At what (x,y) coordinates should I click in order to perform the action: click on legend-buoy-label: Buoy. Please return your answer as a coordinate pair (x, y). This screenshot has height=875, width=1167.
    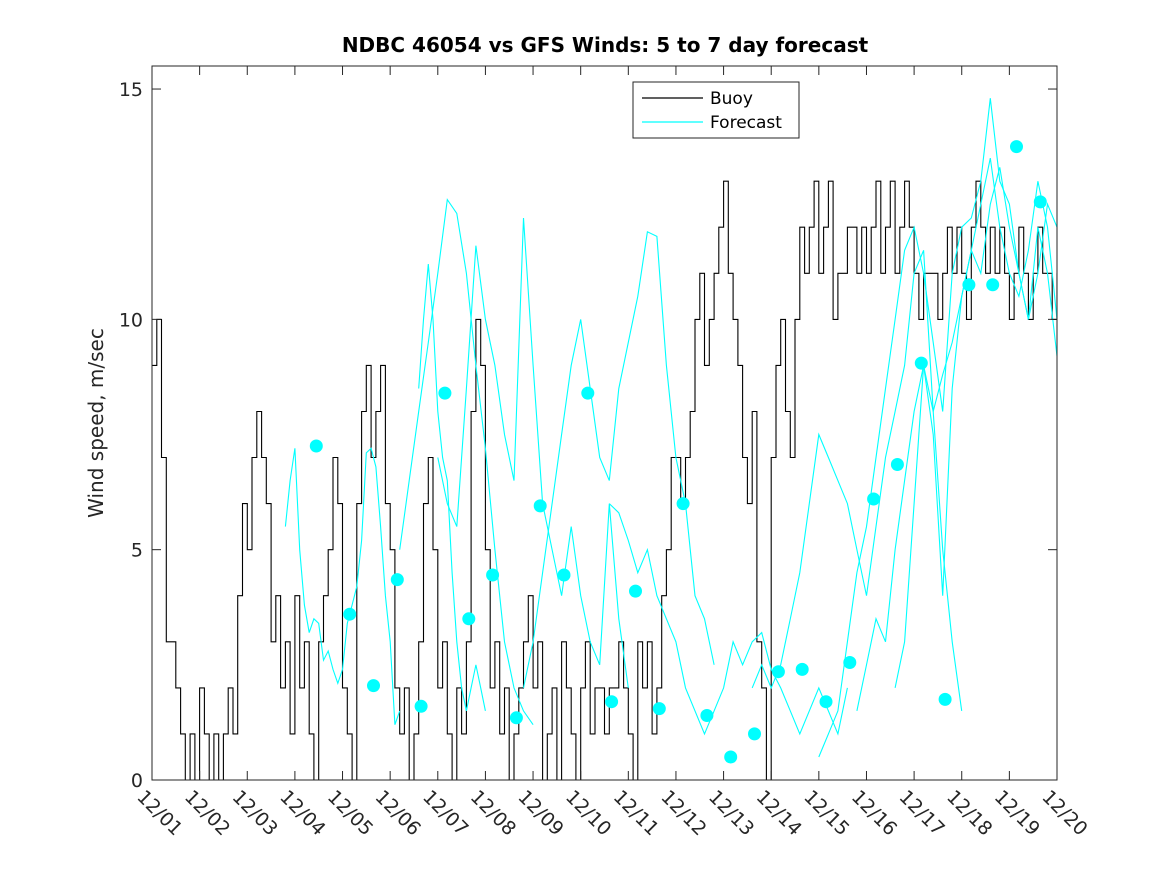
    Looking at the image, I should click on (731, 99).